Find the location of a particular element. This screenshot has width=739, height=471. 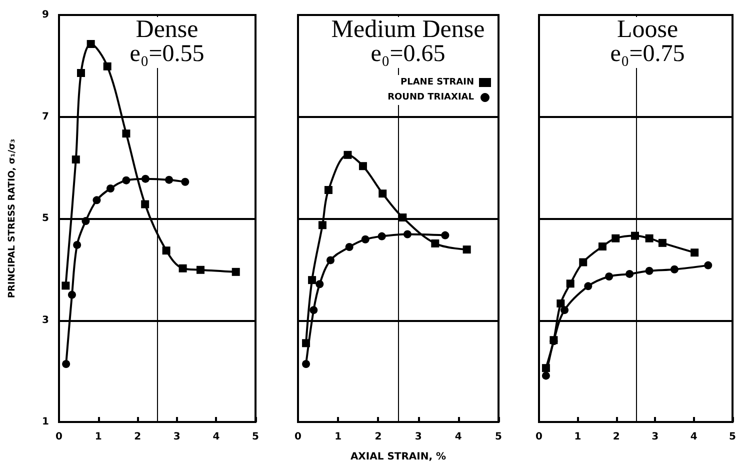

text: e₀=0.55 is located at coordinates (167, 54).